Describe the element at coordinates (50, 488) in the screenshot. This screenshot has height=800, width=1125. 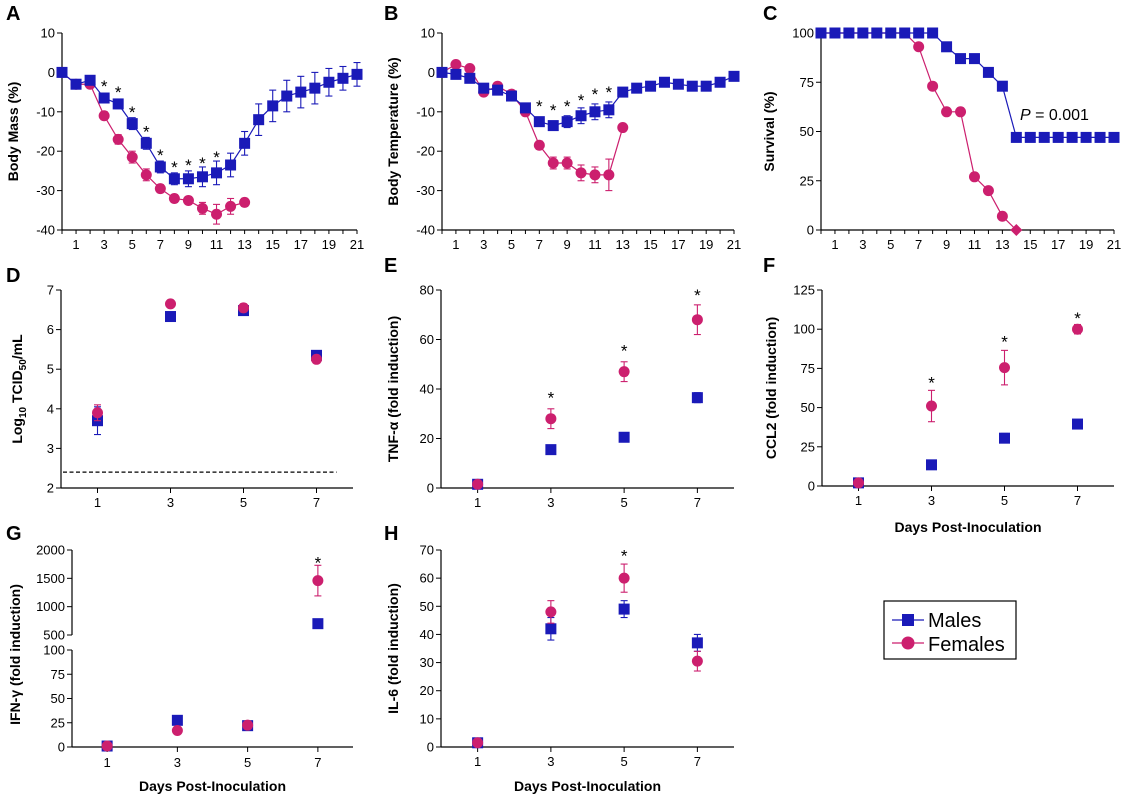
I see `y-tick-label: 2` at that location.